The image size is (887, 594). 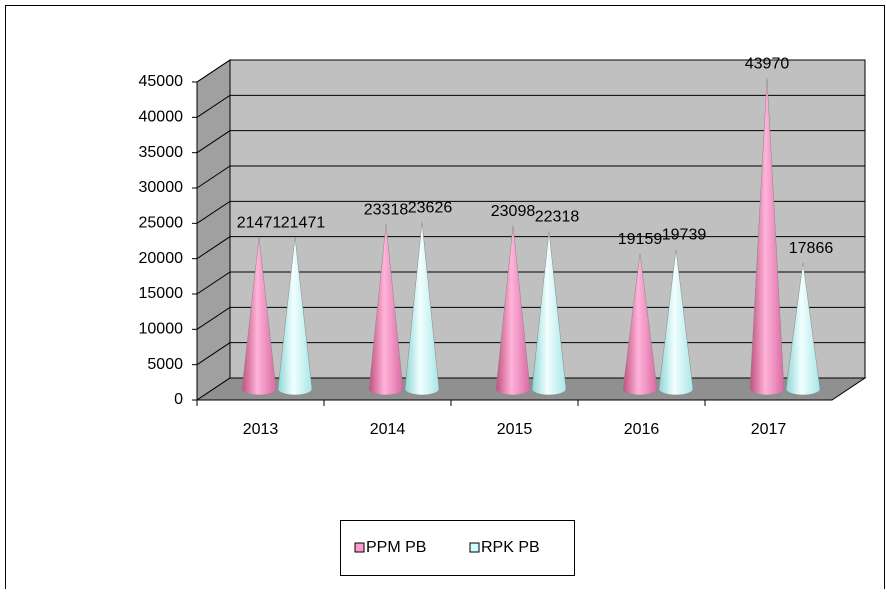 I want to click on y-tick-label: 20000, so click(x=161, y=258).